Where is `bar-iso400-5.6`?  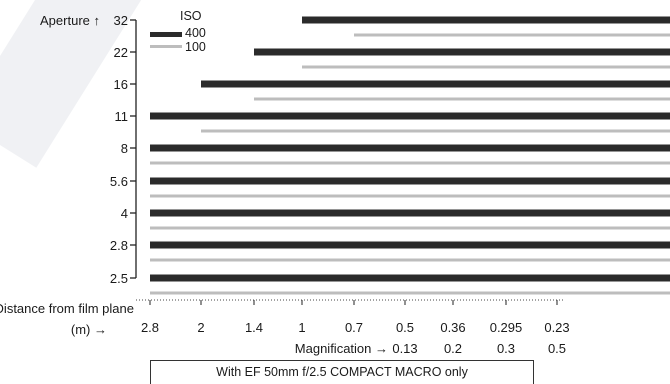
bar-iso400-5.6 is located at coordinates (410, 181).